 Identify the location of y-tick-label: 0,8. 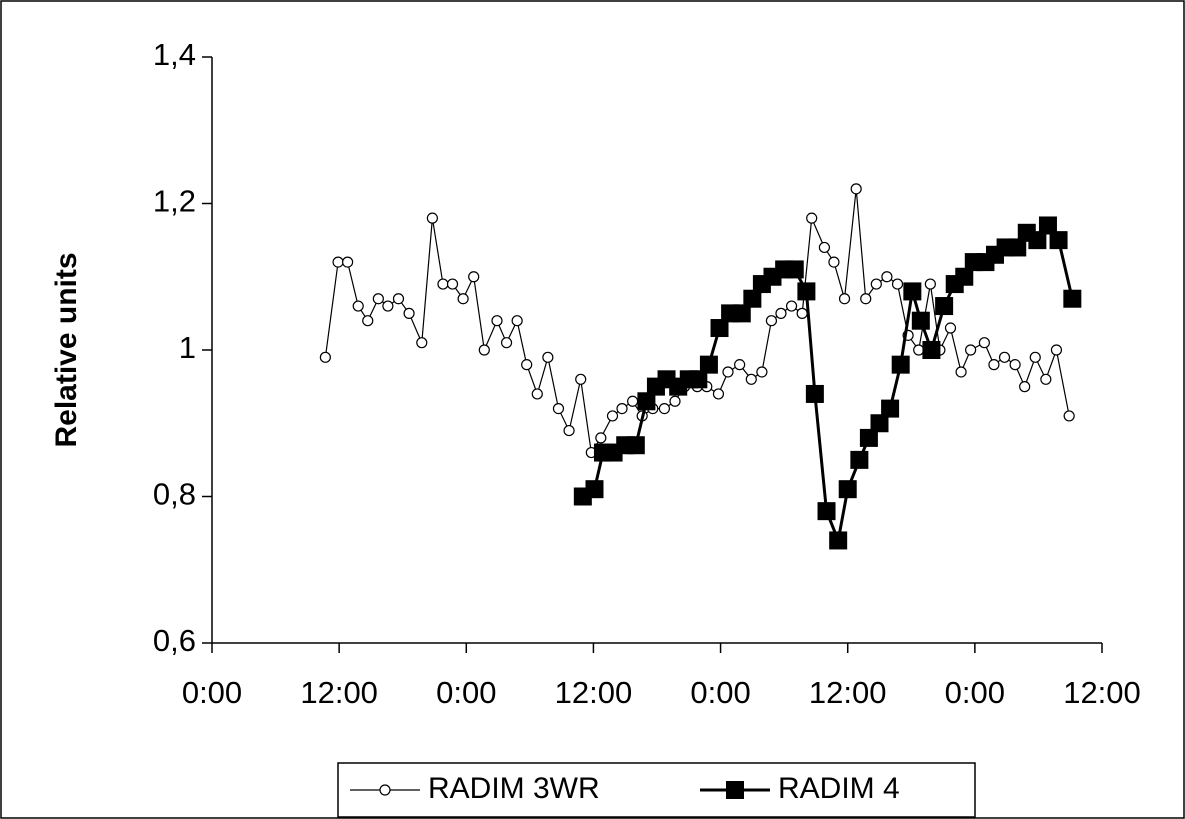
(174, 494).